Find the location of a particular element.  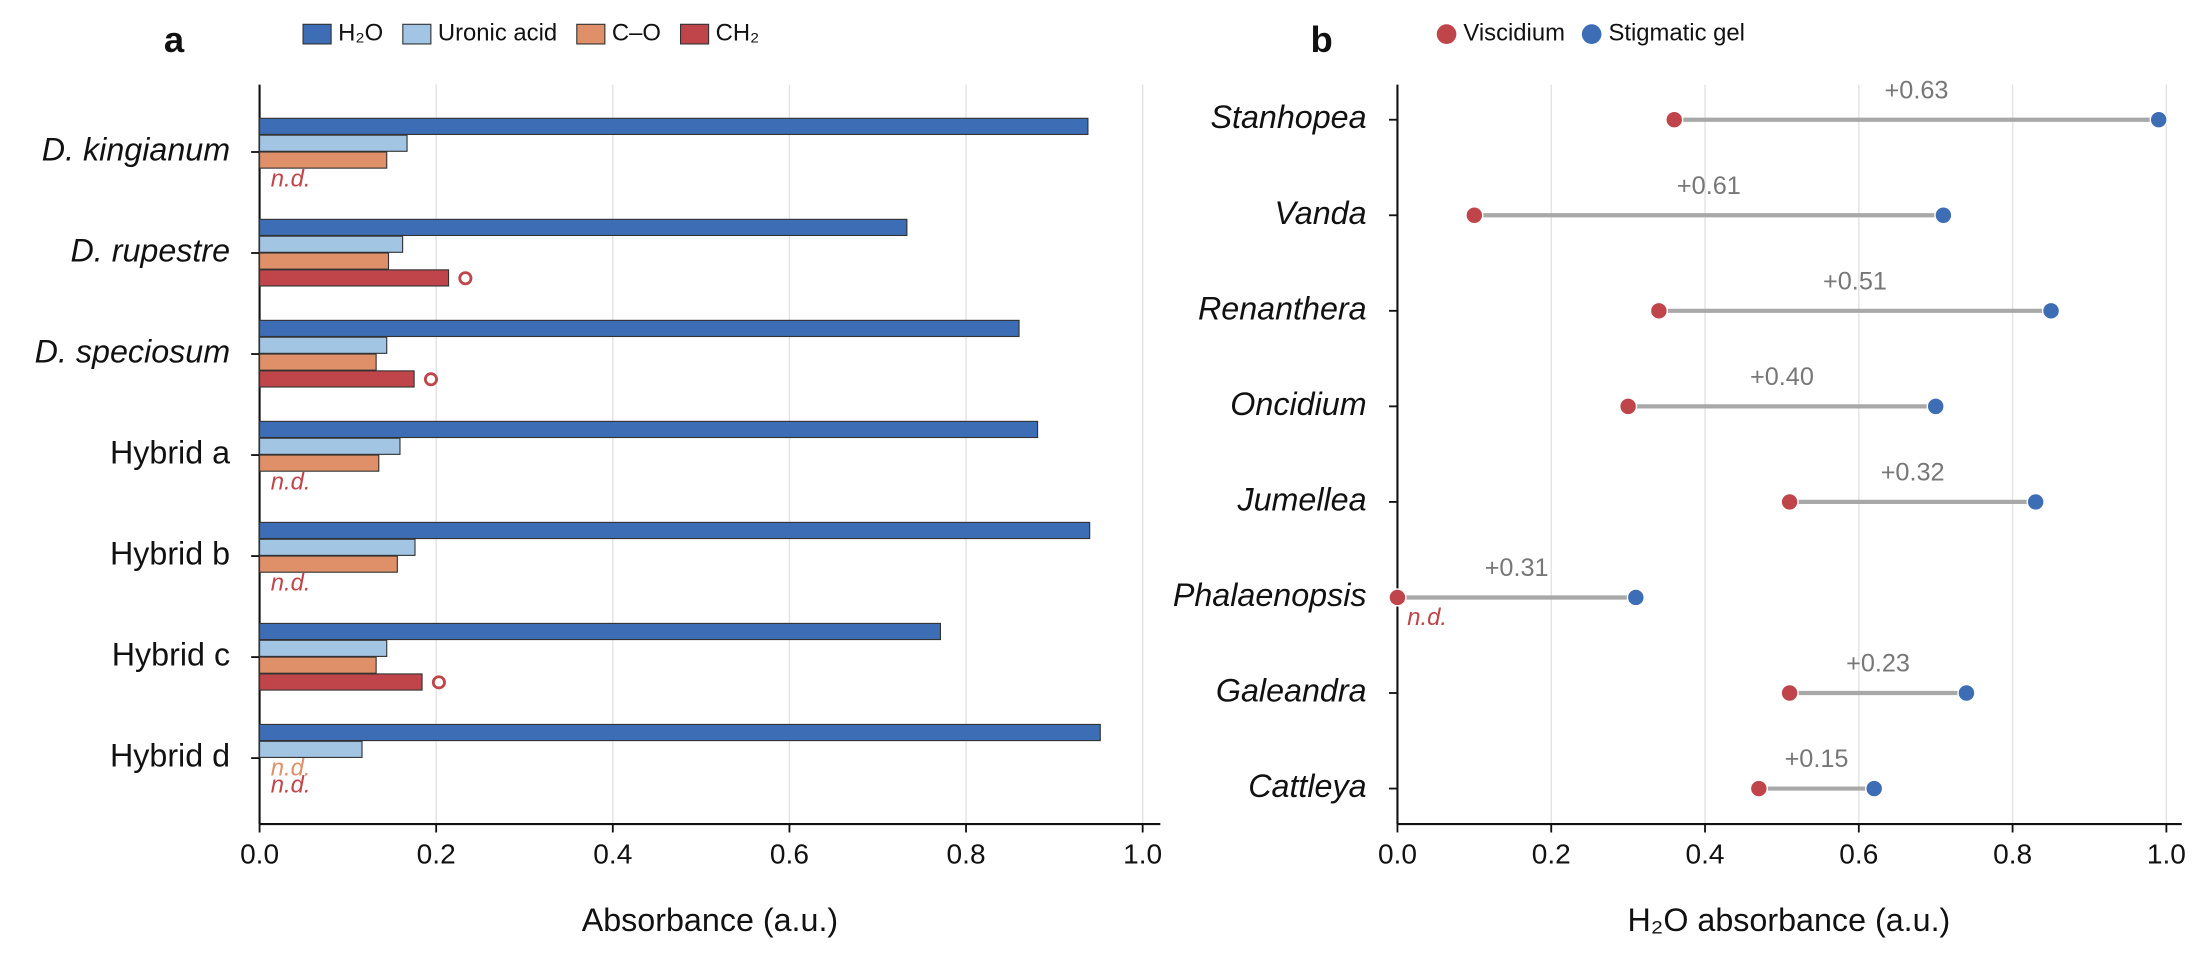

difference-label: +0.40 is located at coordinates (1782, 377).